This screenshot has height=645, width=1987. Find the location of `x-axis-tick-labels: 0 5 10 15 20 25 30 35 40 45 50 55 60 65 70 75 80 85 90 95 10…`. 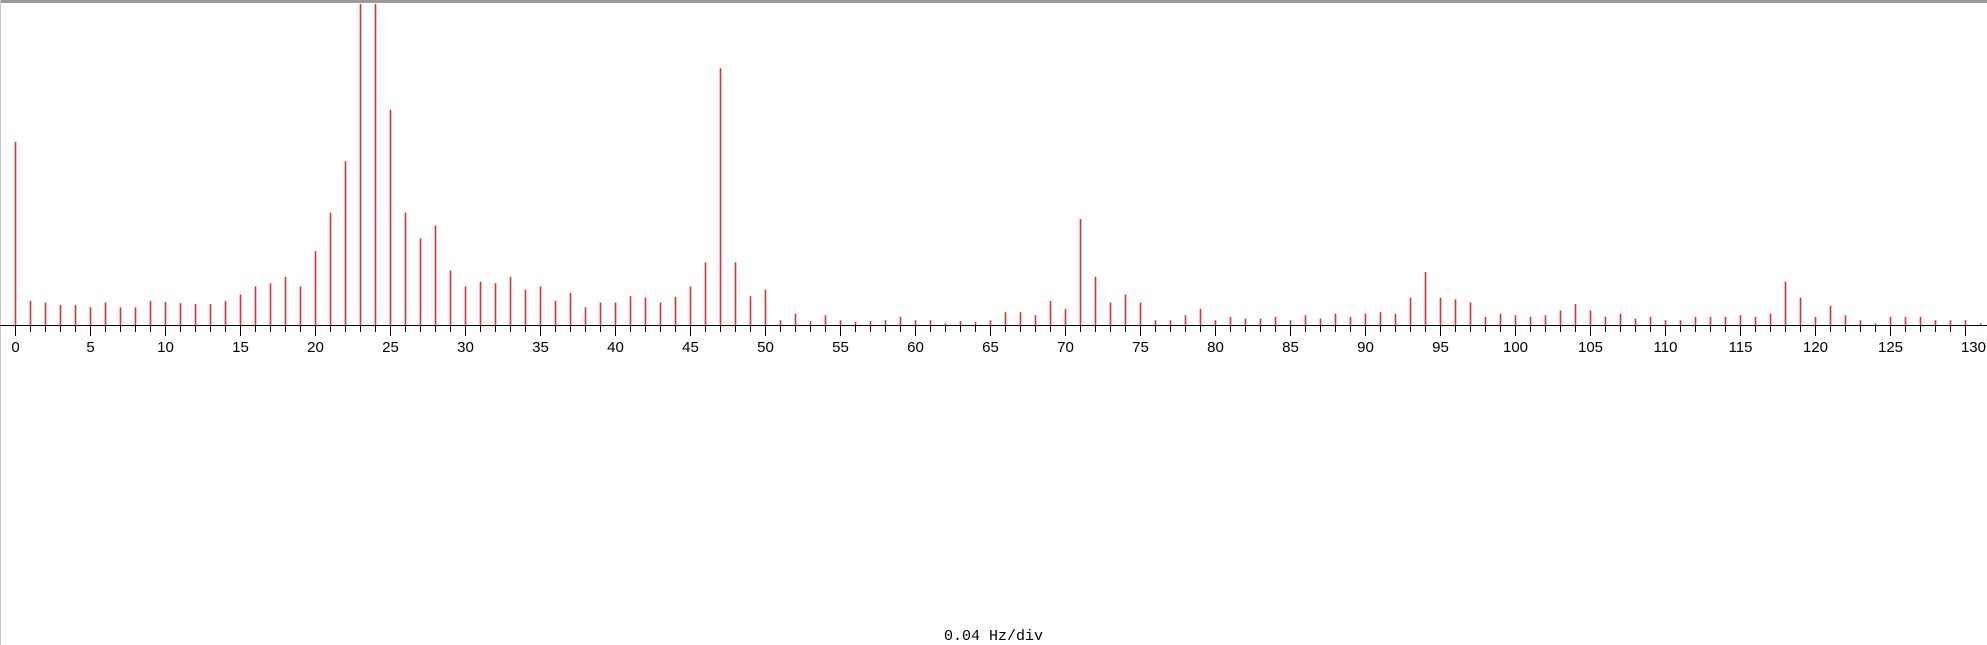

x-axis-tick-labels: 0 5 10 15 20 25 30 35 40 45 50 55 60 65 70 75 80 85 90 95 10… is located at coordinates (998, 347).